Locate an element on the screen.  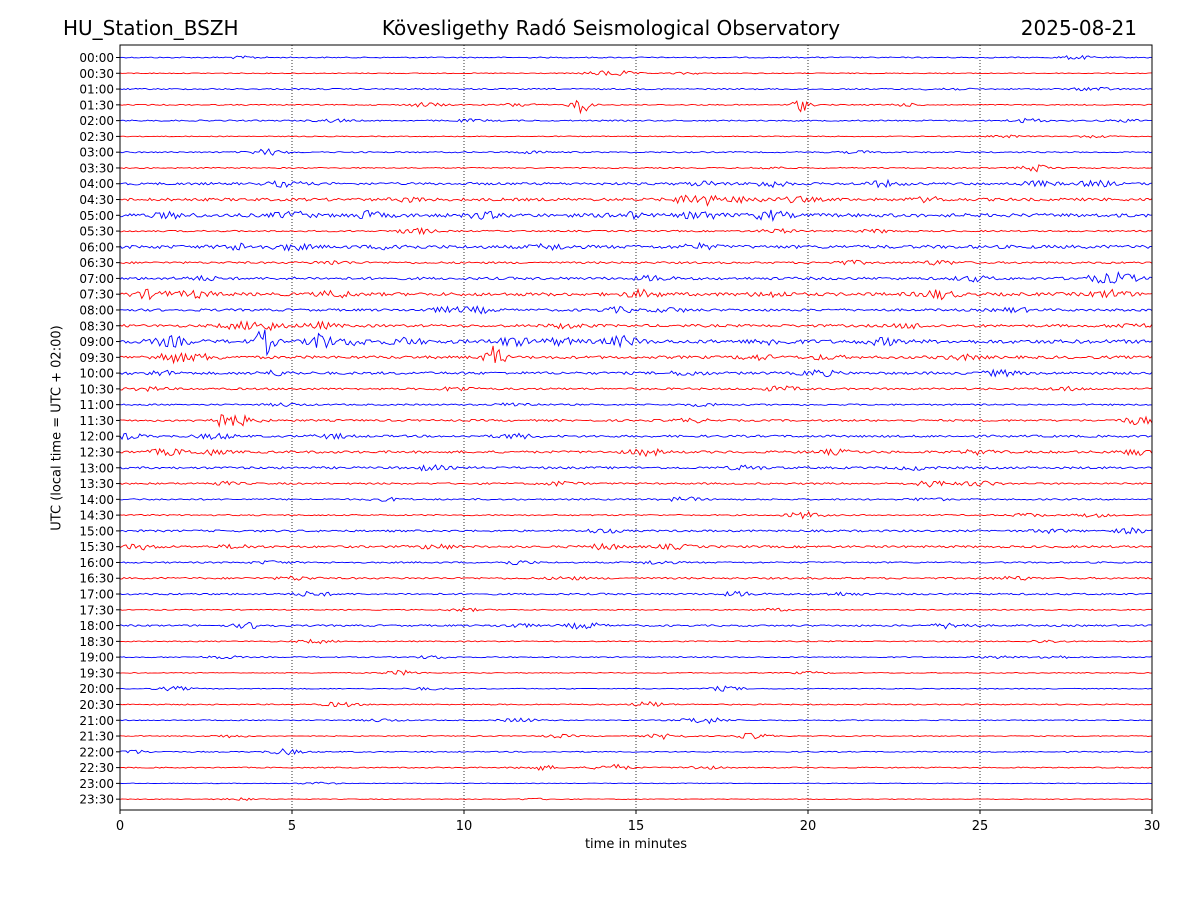
y-axis-label: UTC (local time = UTC + 02:00) is located at coordinates (57, 428).